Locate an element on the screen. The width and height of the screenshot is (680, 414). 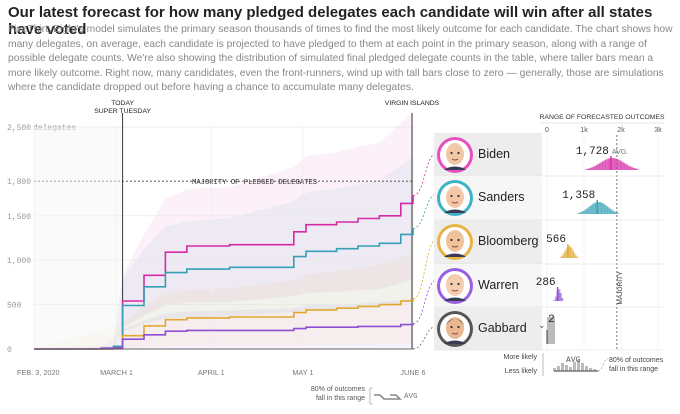
avg-value-label: 1,728 is located at coordinates (592, 152).